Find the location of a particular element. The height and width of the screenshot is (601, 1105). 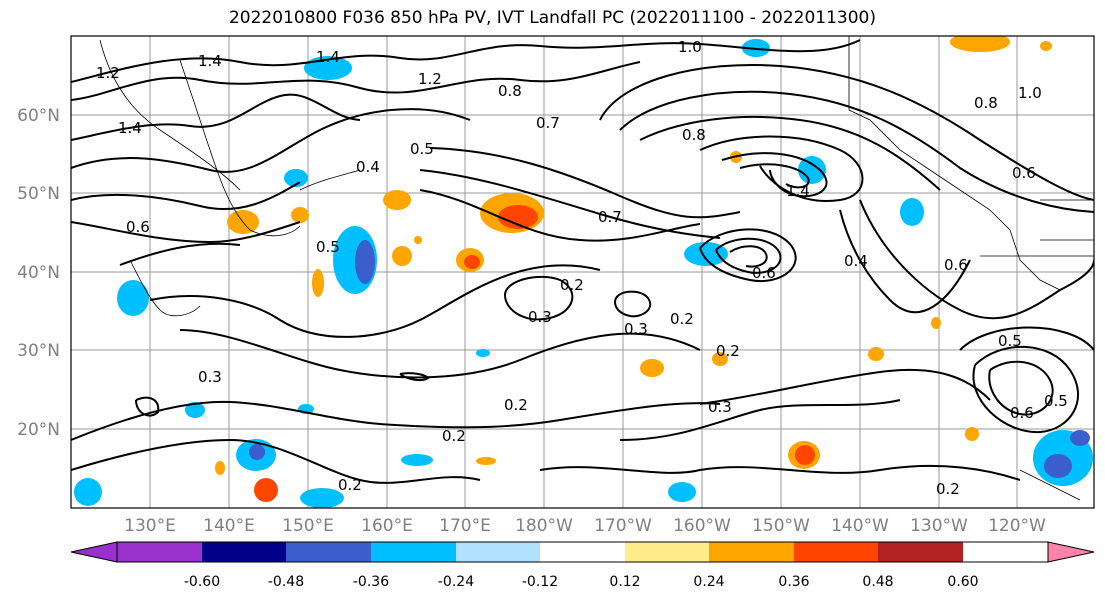

lat-label: 20°N is located at coordinates (38, 430).